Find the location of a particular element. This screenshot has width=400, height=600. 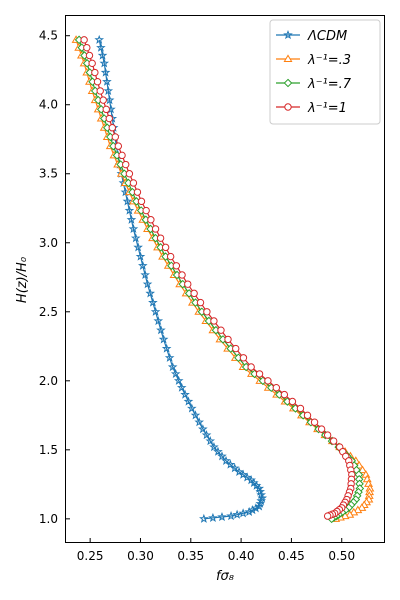

legend: ΛCDM λ⁻¹=.3 λ⁻¹=.7 λ⁻¹=1 is located at coordinates (325, 72).